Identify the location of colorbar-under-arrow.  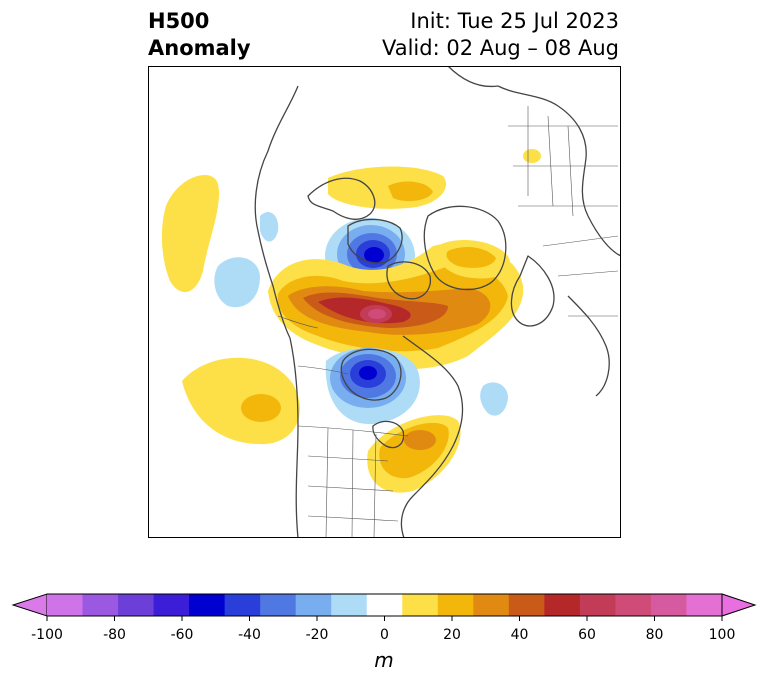
(29, 605).